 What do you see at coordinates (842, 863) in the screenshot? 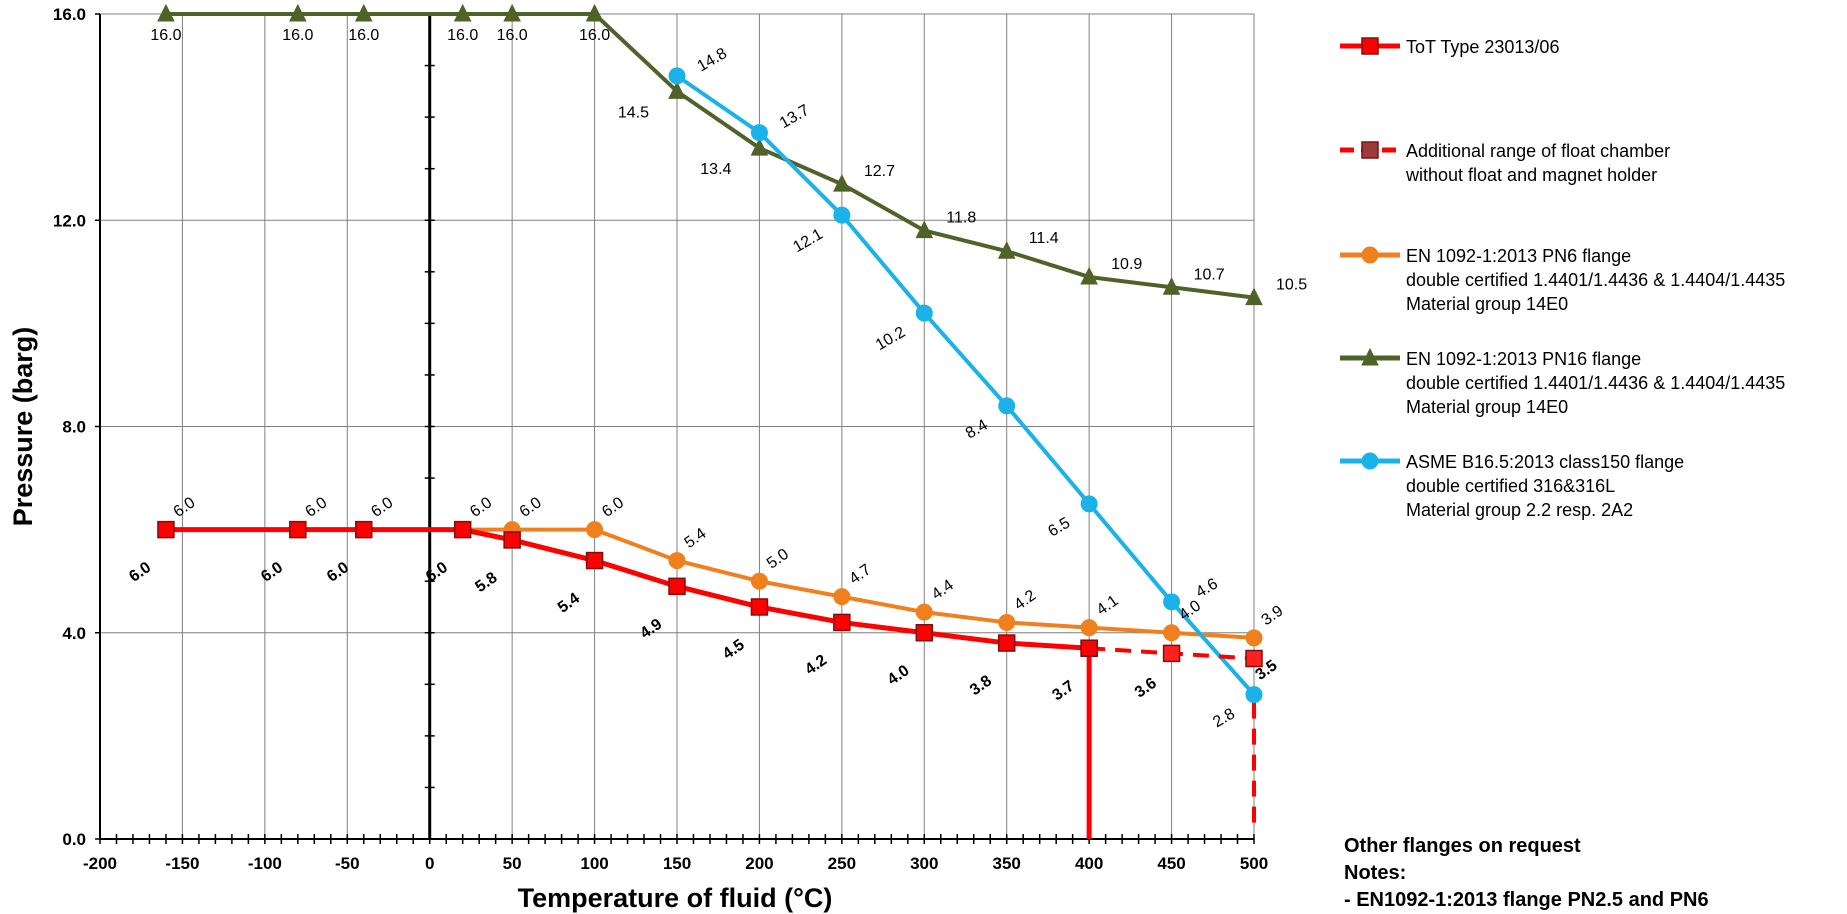
I see `x-tick-label: 250` at bounding box center [842, 863].